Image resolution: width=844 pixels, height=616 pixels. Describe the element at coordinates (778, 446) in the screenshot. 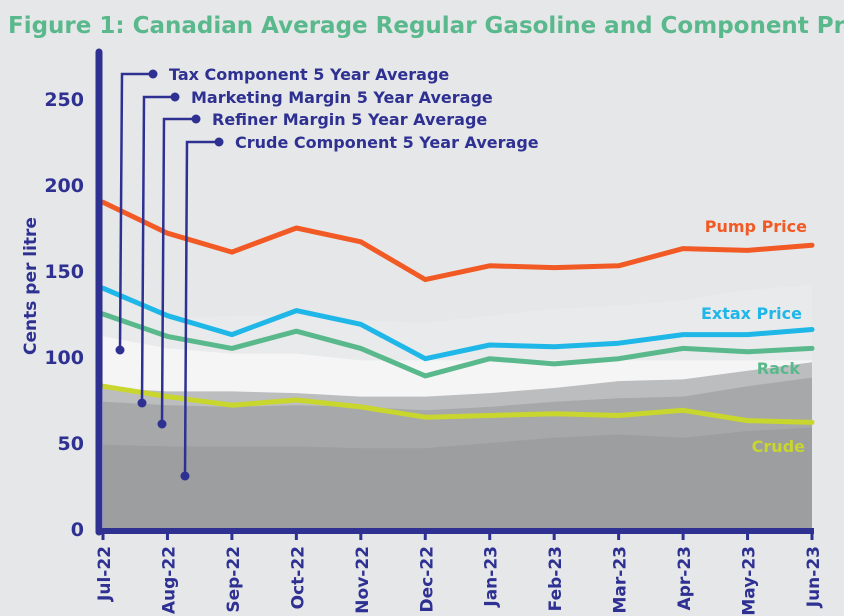

I see `series-label-crude: Crude` at that location.